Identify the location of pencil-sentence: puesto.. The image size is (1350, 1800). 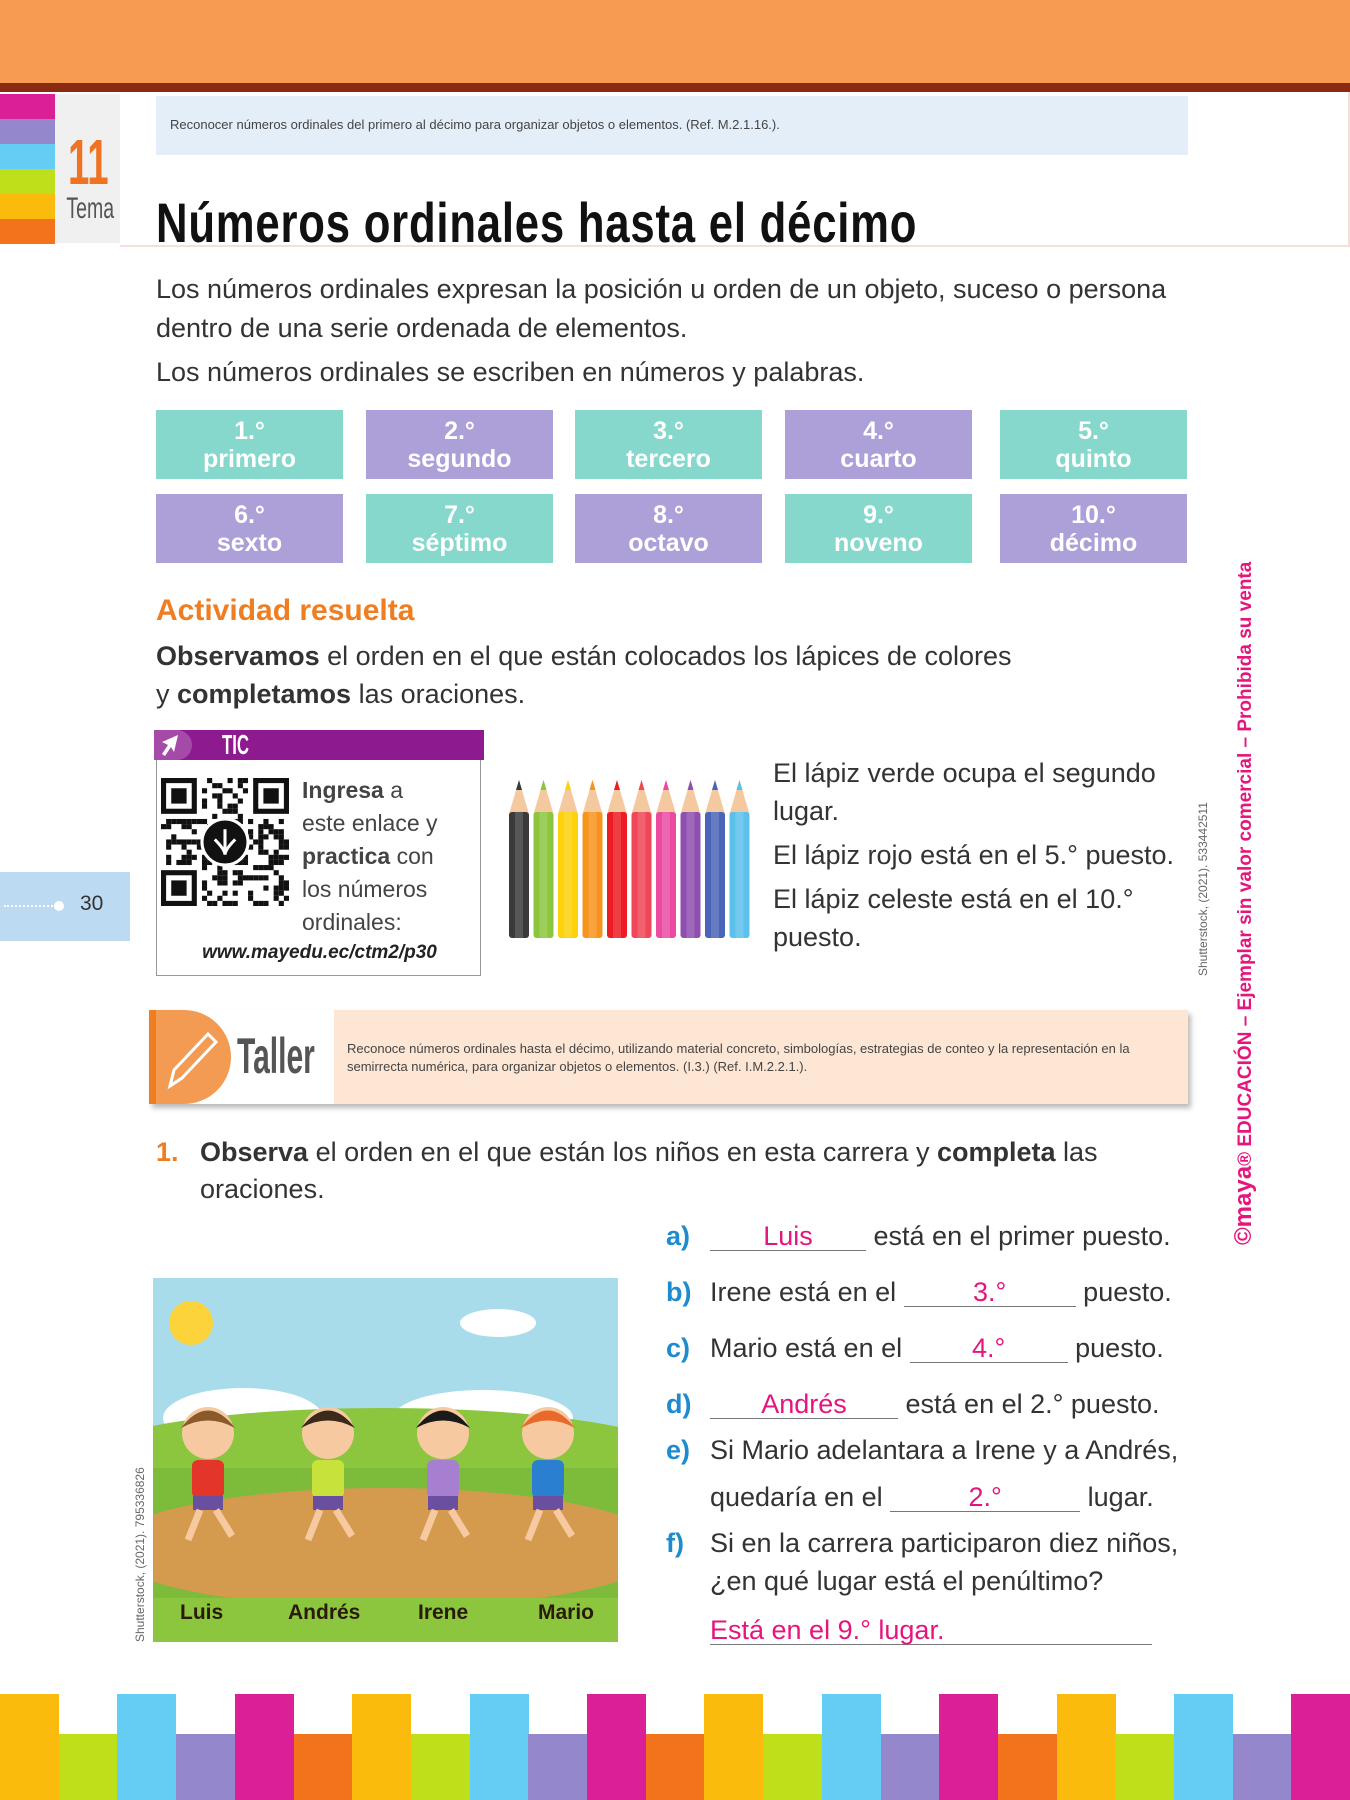
(817, 937).